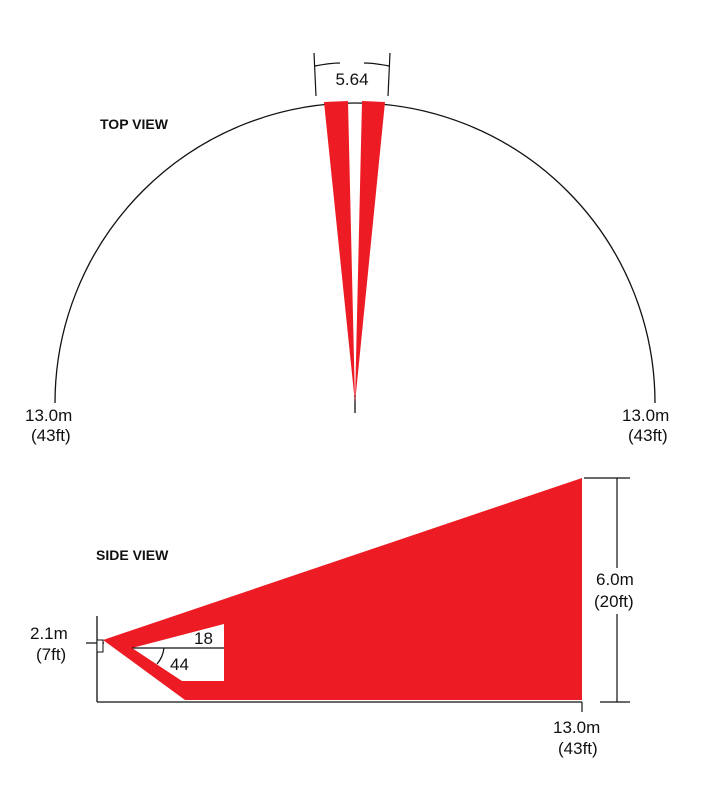 This screenshot has height=800, width=705. I want to click on max-height: 6.0m, so click(615, 579).